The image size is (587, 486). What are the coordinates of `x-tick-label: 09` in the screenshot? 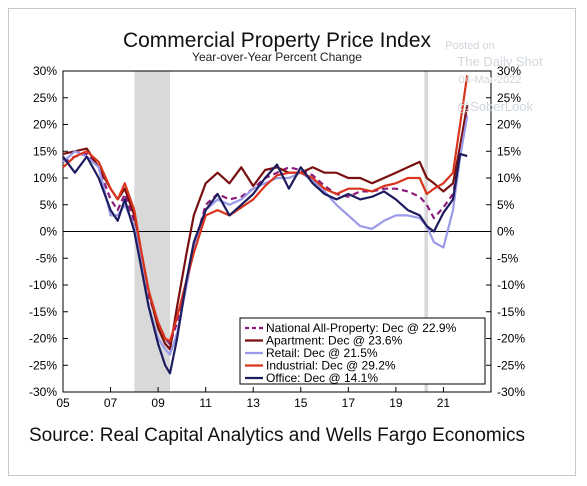 It's located at (158, 403).